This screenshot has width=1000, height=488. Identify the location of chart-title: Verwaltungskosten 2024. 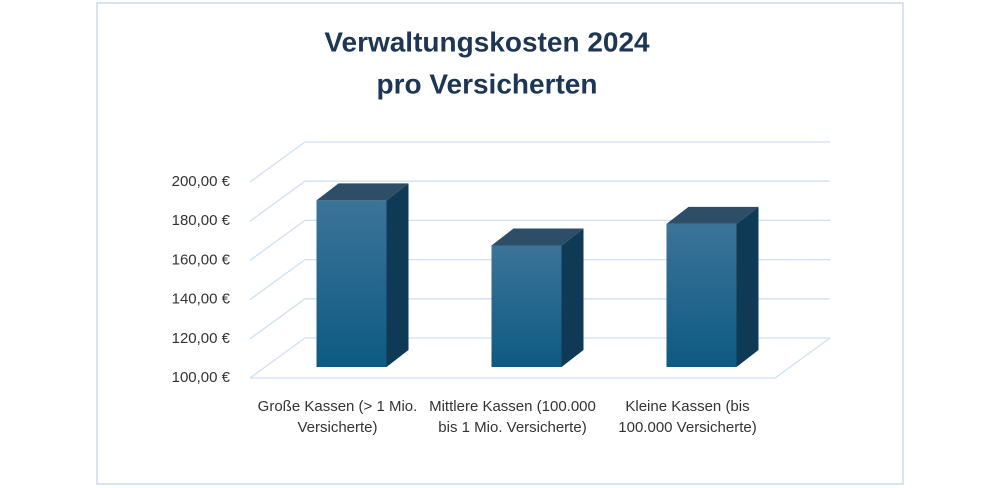
(487, 41).